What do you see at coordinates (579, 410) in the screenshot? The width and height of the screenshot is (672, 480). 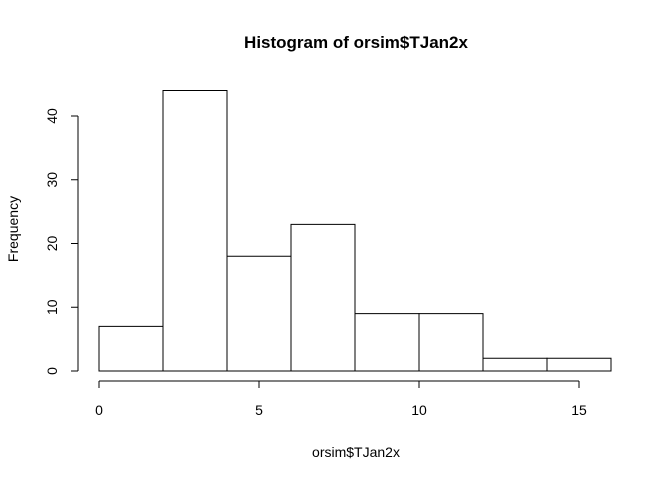 I see `x-tick-label: 15` at bounding box center [579, 410].